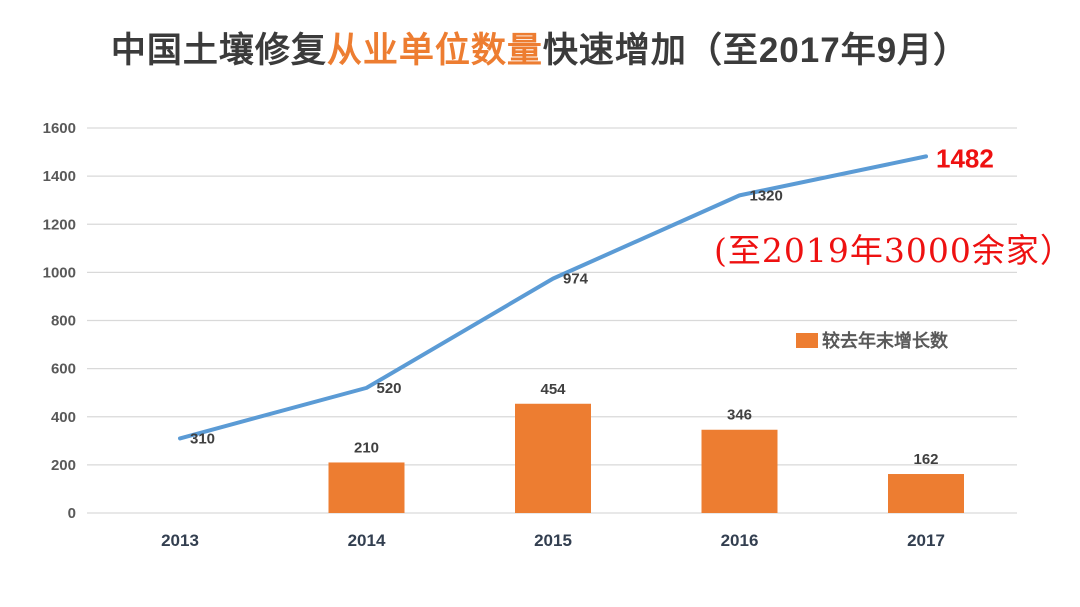 The image size is (1080, 607). What do you see at coordinates (553, 389) in the screenshot?
I see `bar-value-label: 454` at bounding box center [553, 389].